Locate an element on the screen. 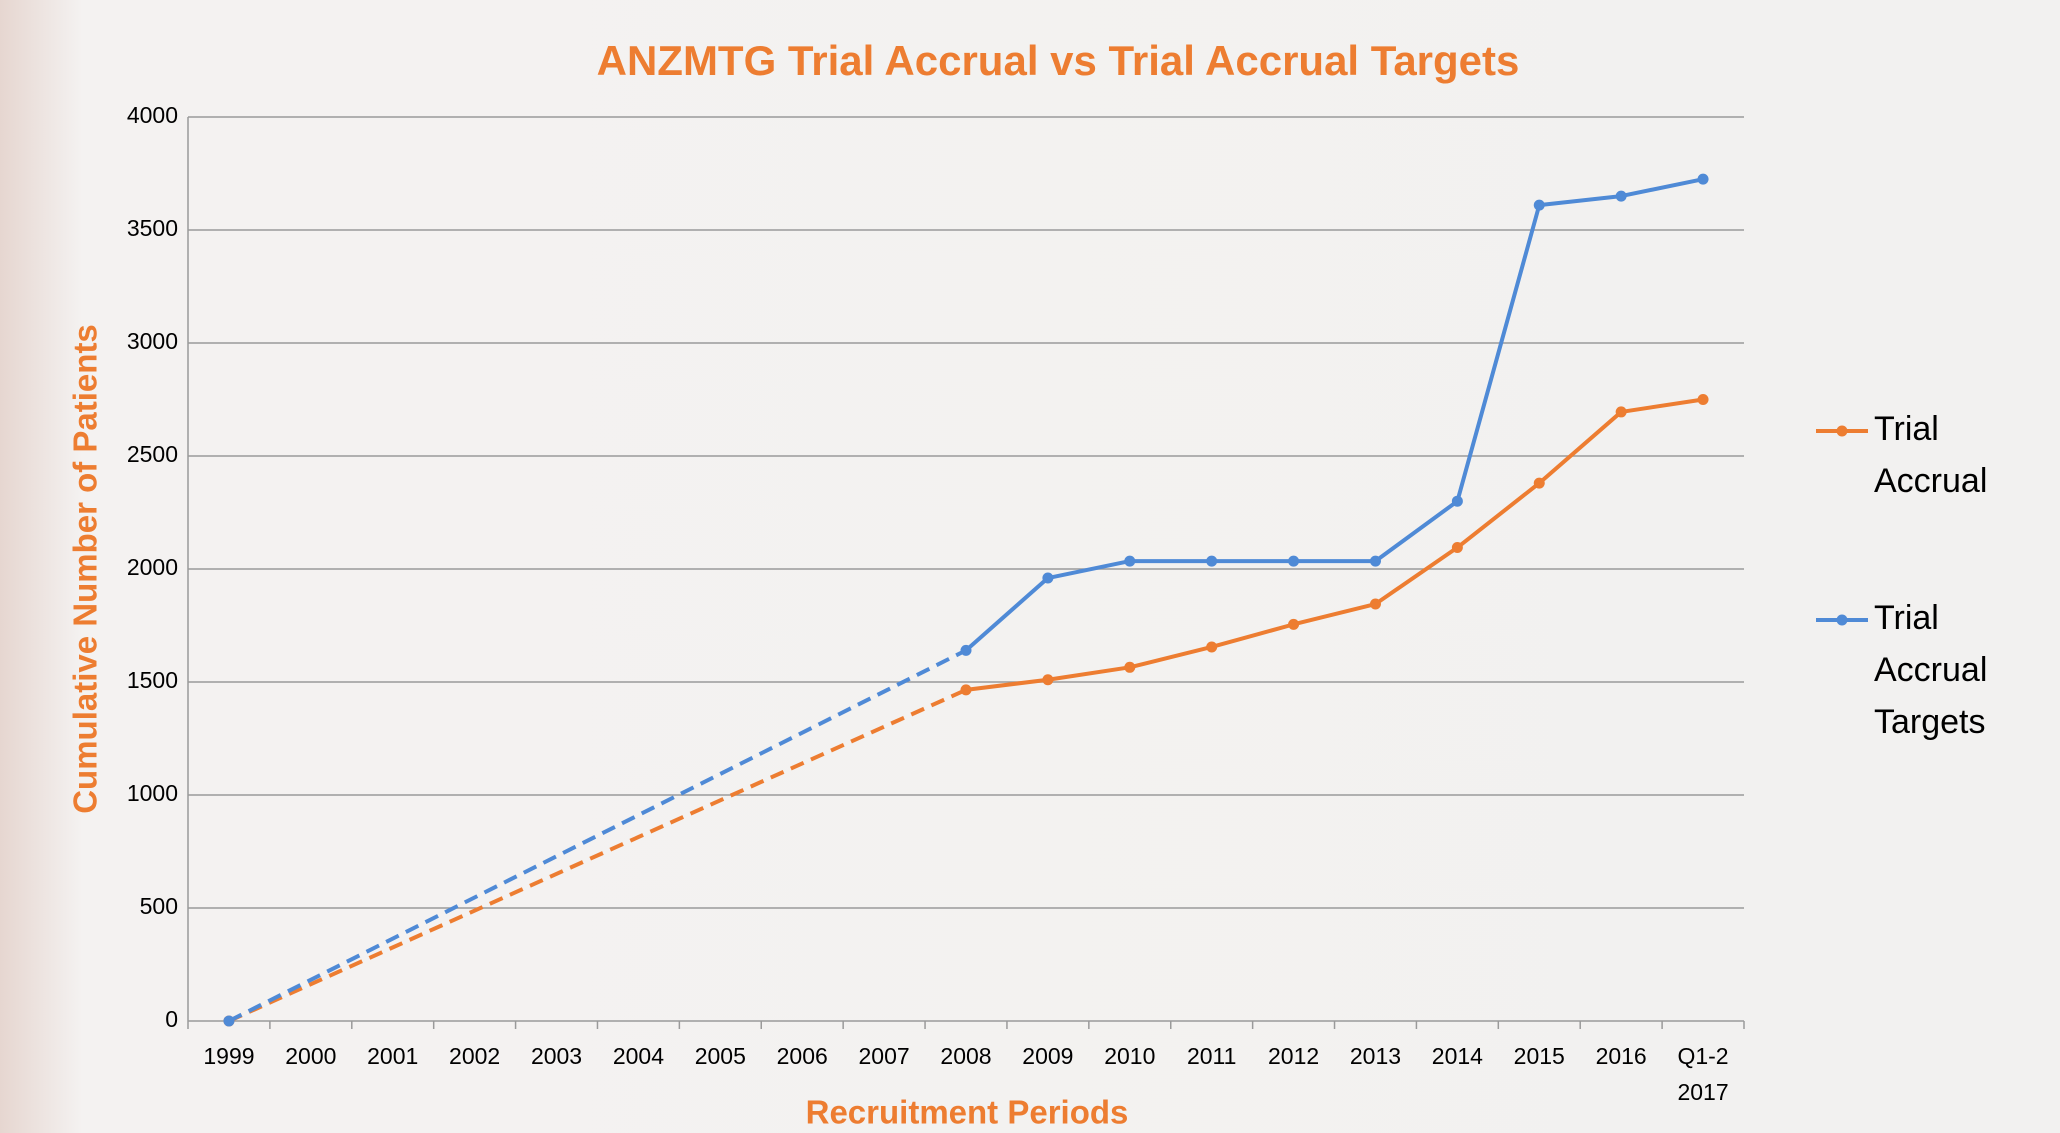  x-tick-label: 2016 is located at coordinates (1621, 1056).